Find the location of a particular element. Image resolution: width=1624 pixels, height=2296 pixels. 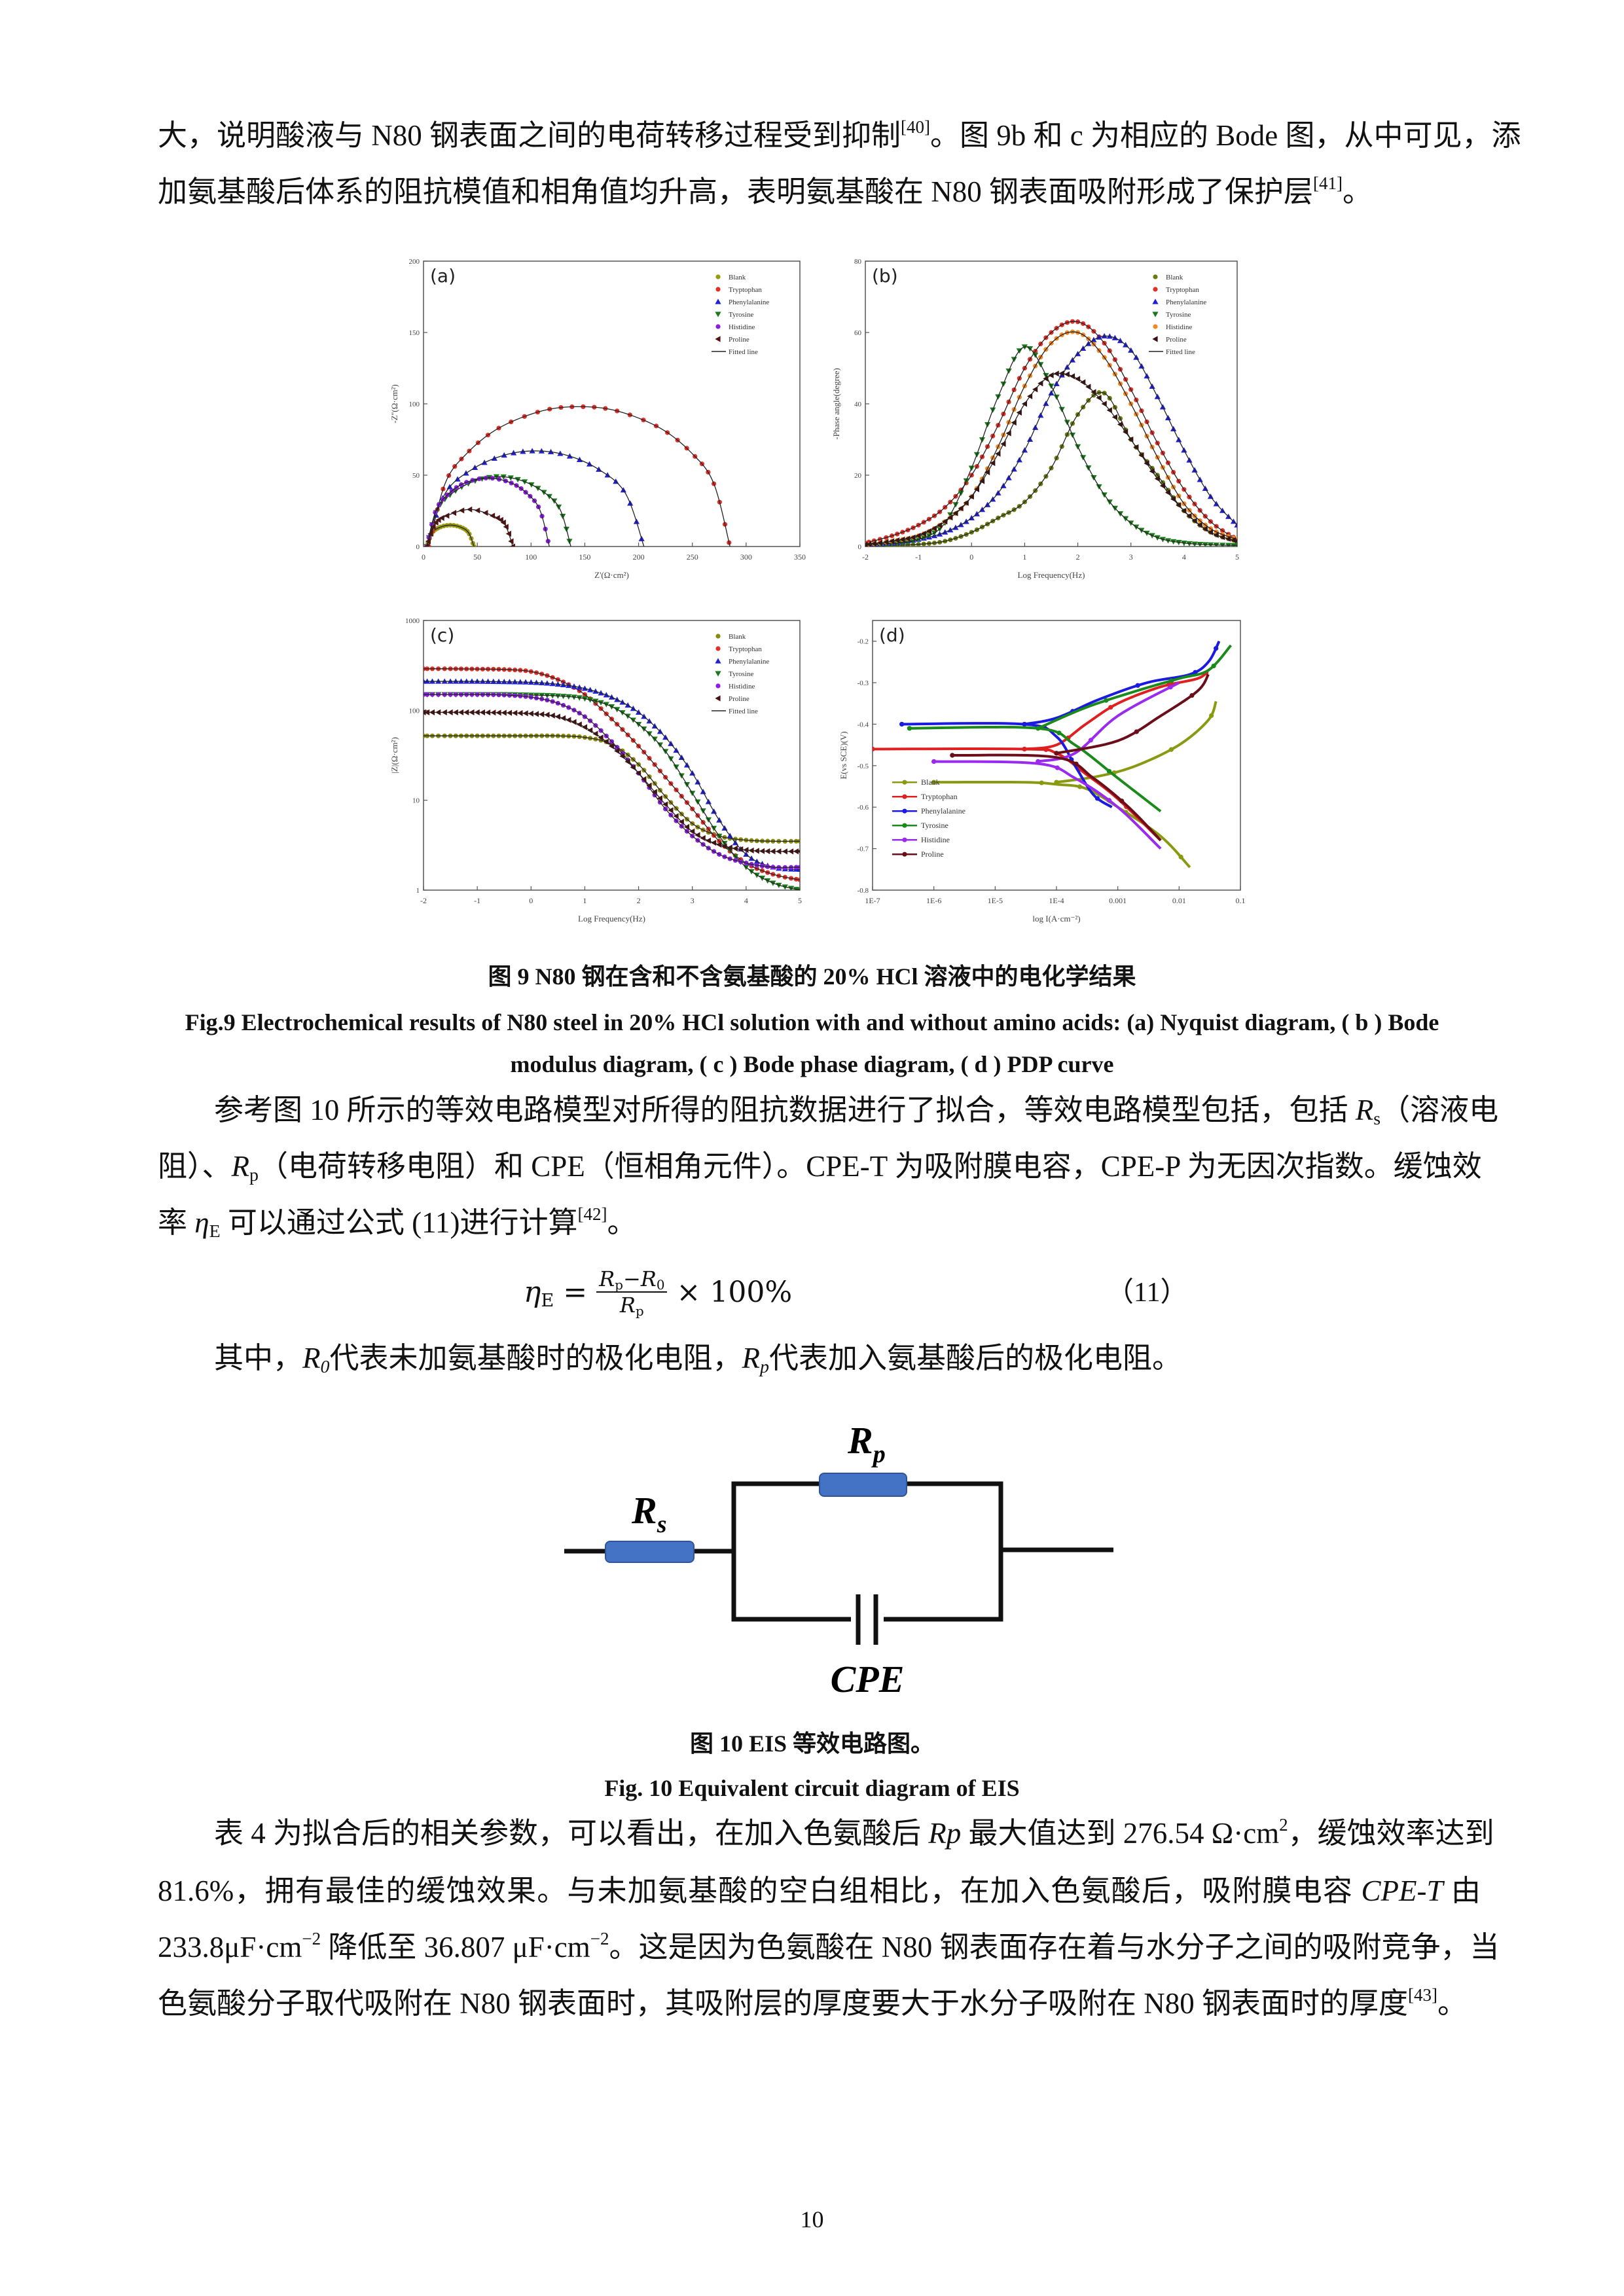

symbol: Rp is located at coordinates (945, 1833).